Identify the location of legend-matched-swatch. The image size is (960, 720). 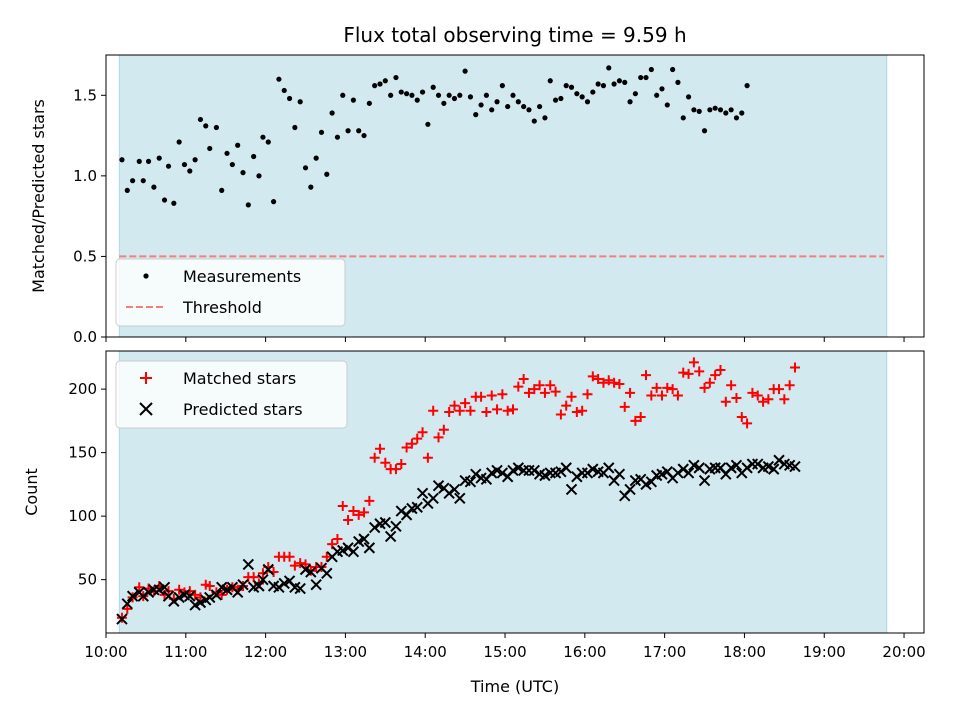
(146, 378).